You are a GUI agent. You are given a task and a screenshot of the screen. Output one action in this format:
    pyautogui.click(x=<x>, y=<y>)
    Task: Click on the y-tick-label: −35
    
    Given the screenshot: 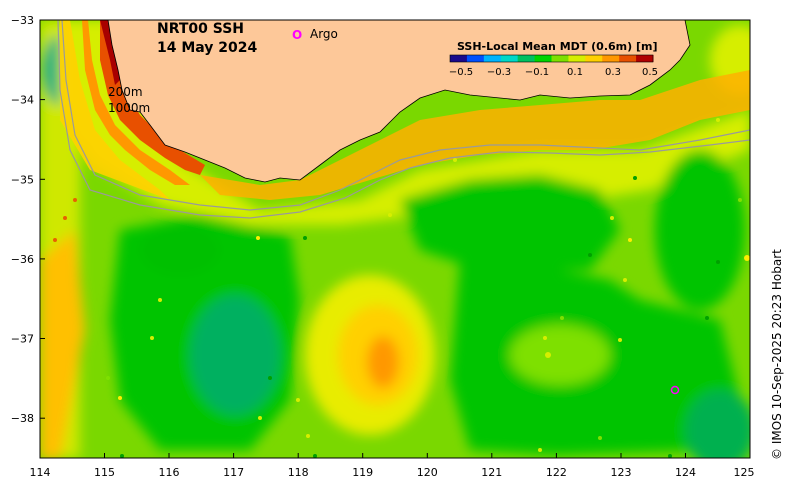 What is the action you would take?
    pyautogui.click(x=22, y=179)
    